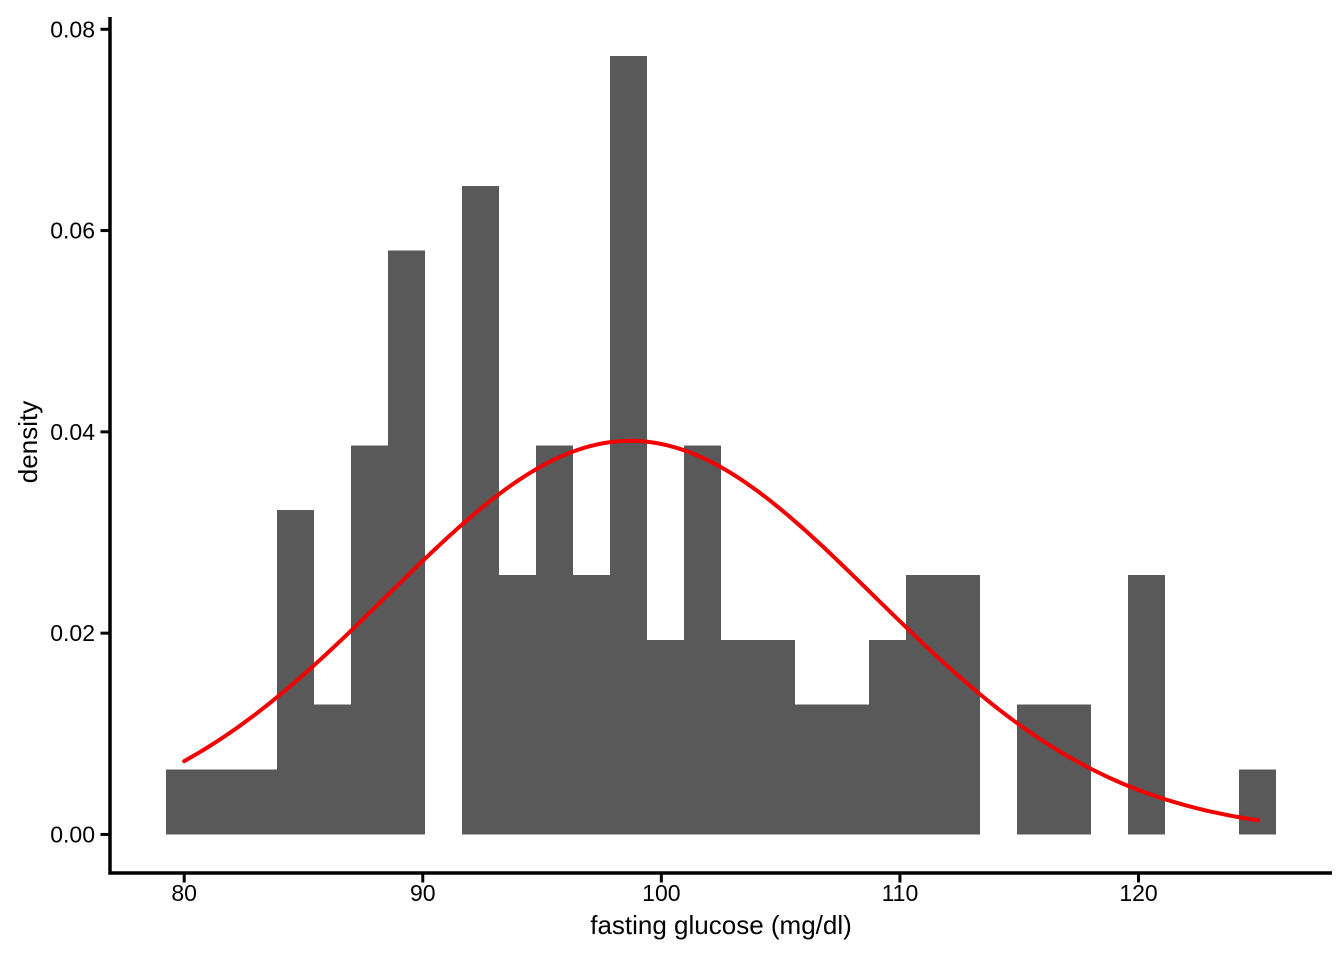 The image size is (1344, 960). I want to click on x-tick-label: 100, so click(661, 893).